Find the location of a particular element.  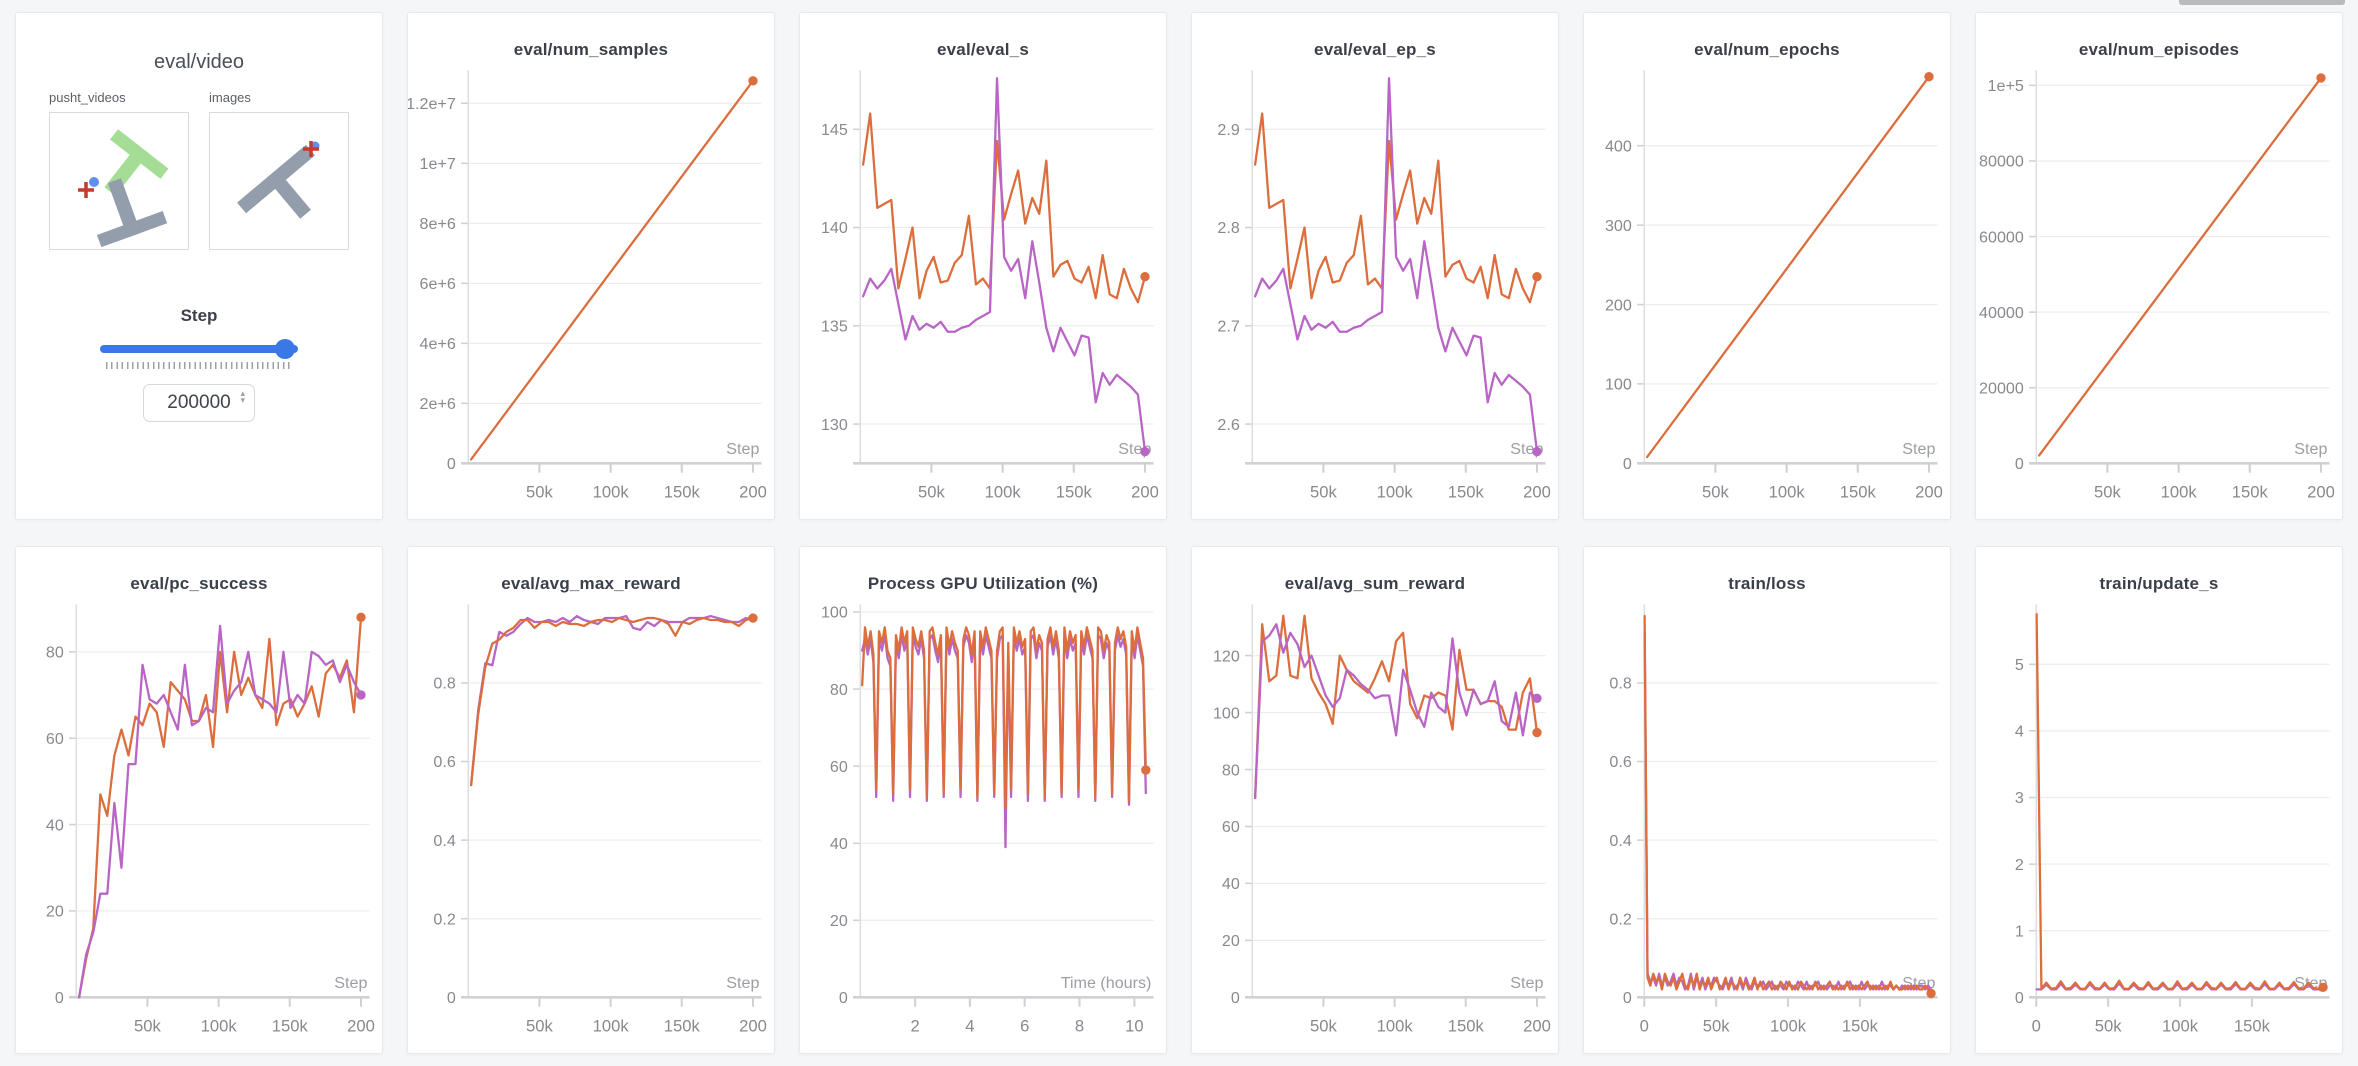

svg-text: 40000 is located at coordinates (2001, 313).